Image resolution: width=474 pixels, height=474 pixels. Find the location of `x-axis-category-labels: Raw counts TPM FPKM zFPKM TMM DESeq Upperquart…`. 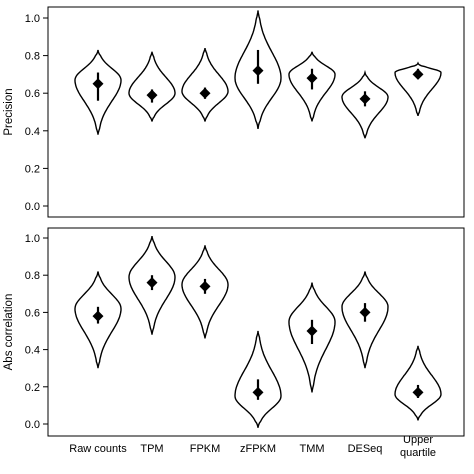

x-axis-category-labels: Raw counts TPM FPKM zFPKM TMM DESeq Upperquart… is located at coordinates (252, 446).